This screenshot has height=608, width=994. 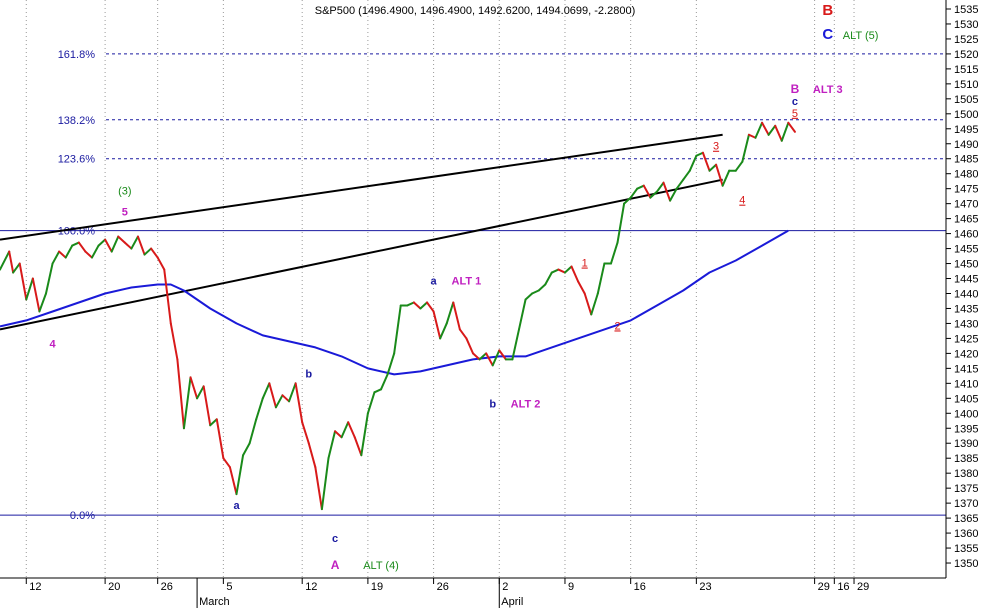 What do you see at coordinates (966, 85) in the screenshot?
I see `y-tick-label: 1510` at bounding box center [966, 85].